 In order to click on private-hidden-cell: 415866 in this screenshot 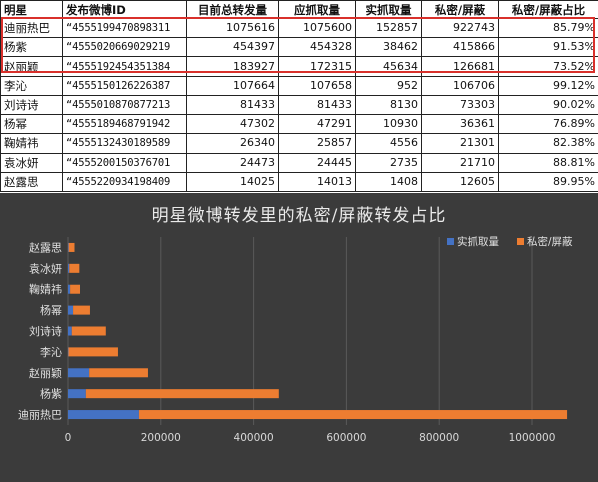, I will do `click(460, 47)`.